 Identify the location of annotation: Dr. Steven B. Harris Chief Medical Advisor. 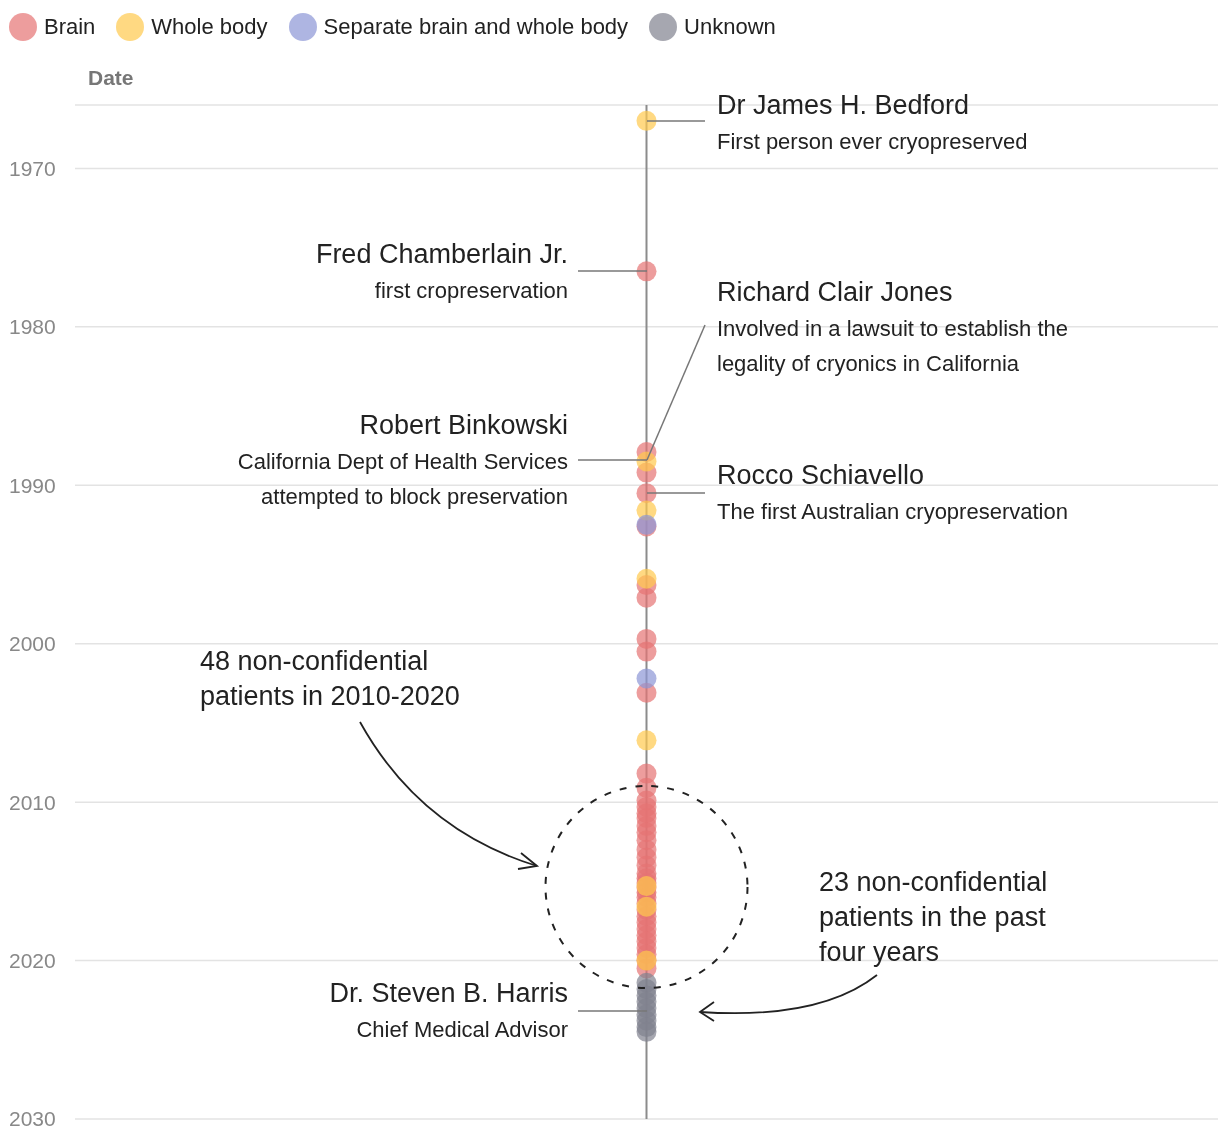
(448, 1010).